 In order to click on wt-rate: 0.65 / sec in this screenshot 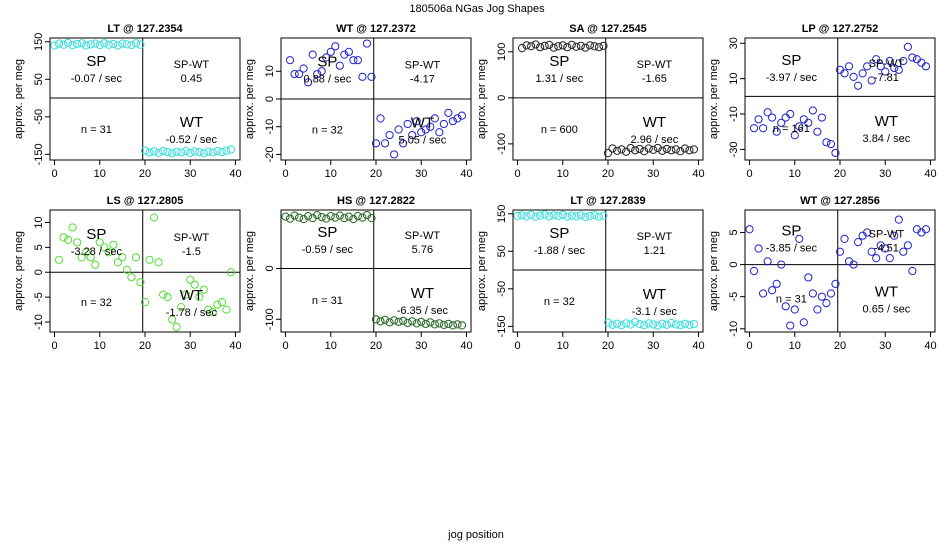, I will do `click(887, 309)`.